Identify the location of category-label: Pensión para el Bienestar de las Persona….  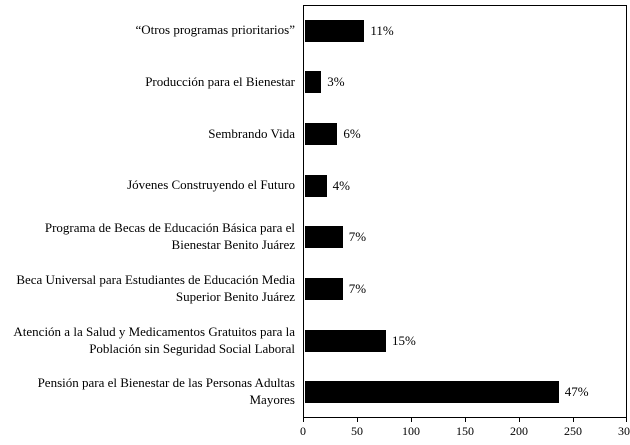
(166, 391).